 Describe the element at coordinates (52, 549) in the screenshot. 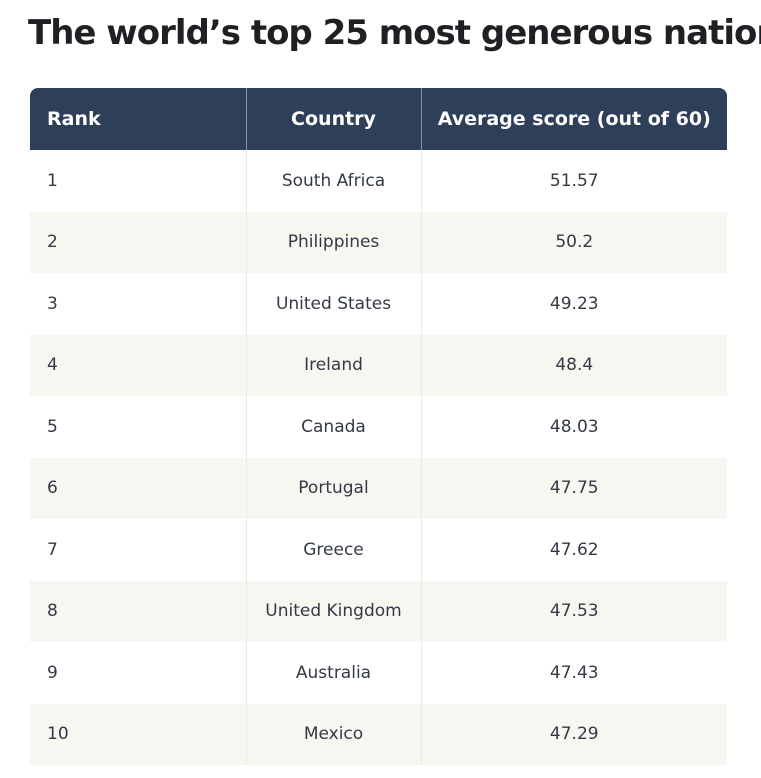

I see `rank-cell: 7` at that location.